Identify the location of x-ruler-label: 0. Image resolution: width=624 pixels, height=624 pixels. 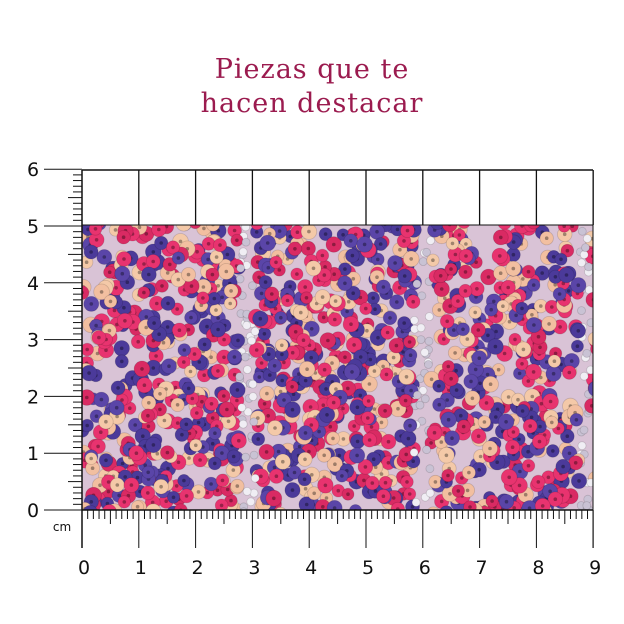
(84, 568).